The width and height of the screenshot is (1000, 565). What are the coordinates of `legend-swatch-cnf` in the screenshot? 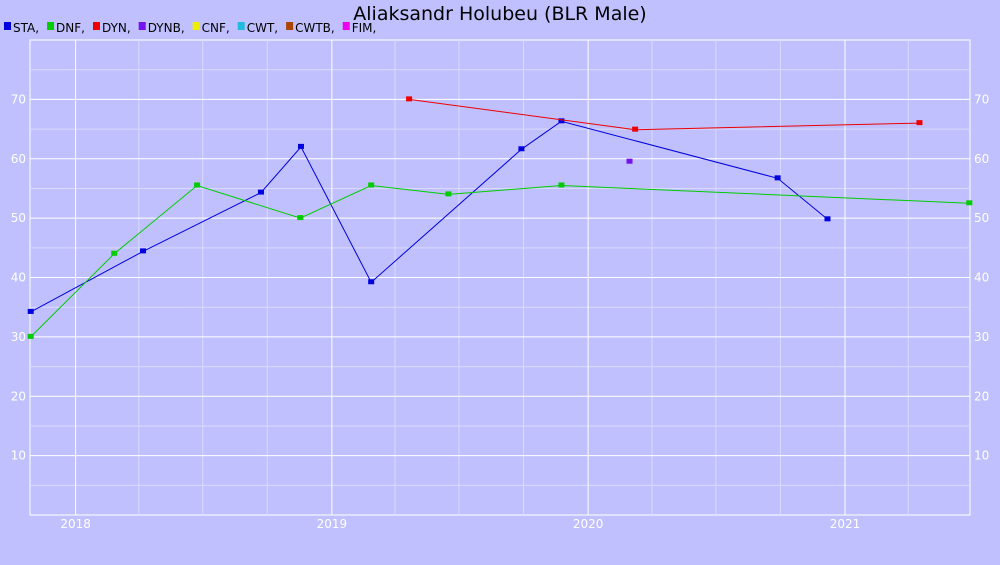 It's located at (196, 26).